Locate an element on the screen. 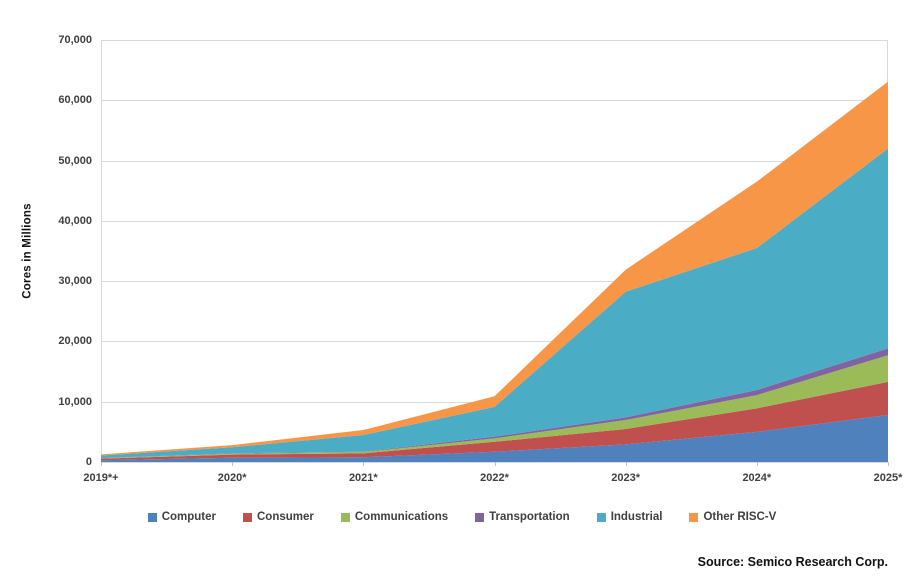  x-axis-label: 2021* is located at coordinates (363, 478).